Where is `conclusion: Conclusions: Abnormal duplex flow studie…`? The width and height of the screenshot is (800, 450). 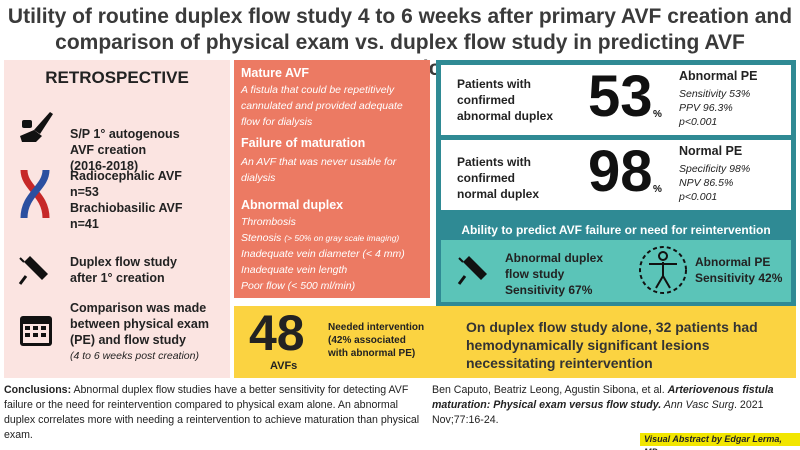 conclusion: Conclusions: Abnormal duplex flow studie… is located at coordinates (212, 412).